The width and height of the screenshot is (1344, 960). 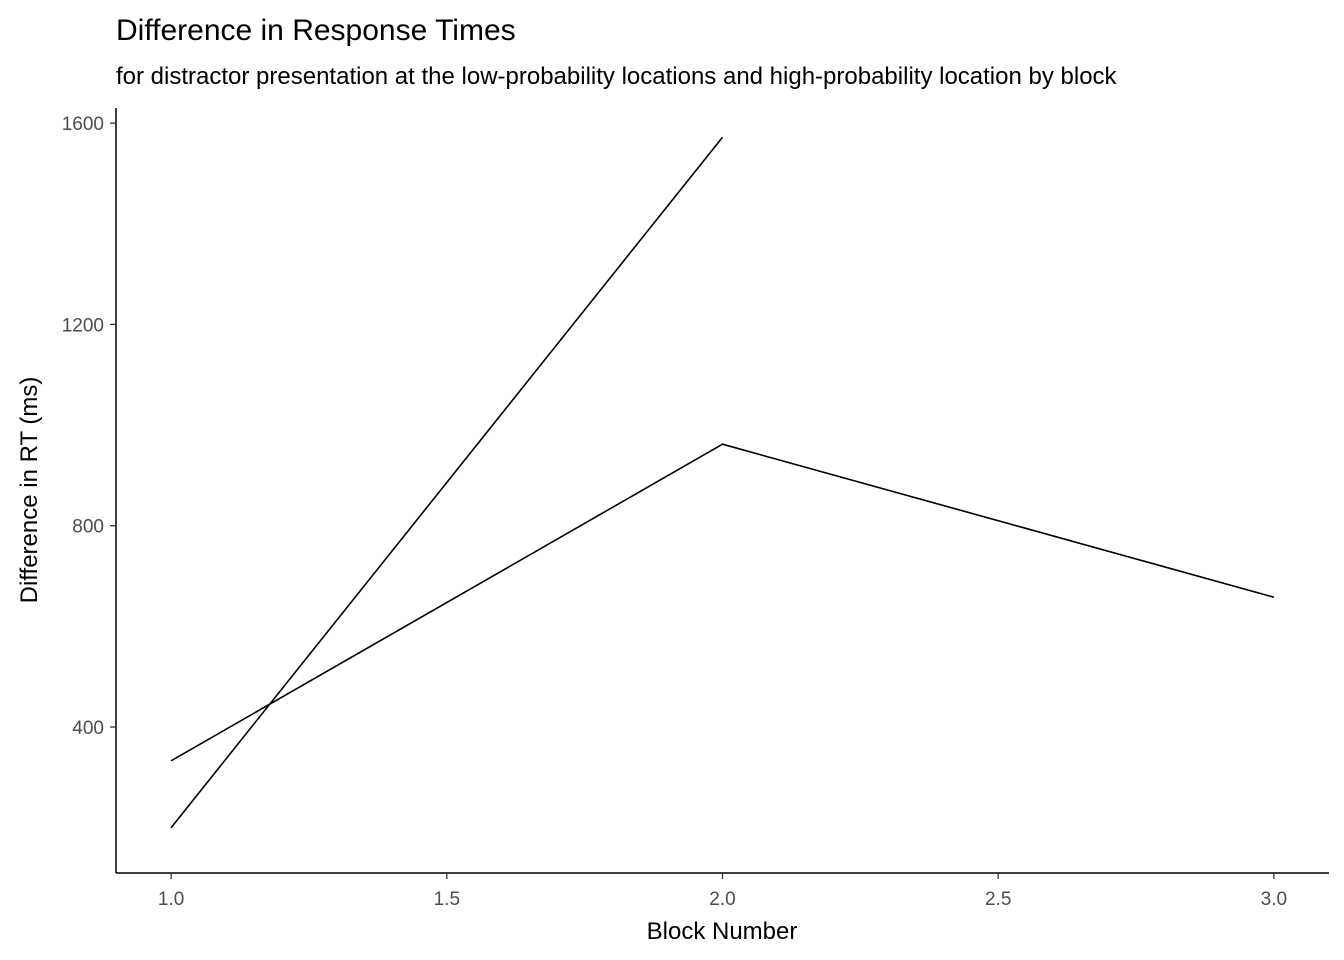 I want to click on x-axis-label: Block Number, so click(x=722, y=931).